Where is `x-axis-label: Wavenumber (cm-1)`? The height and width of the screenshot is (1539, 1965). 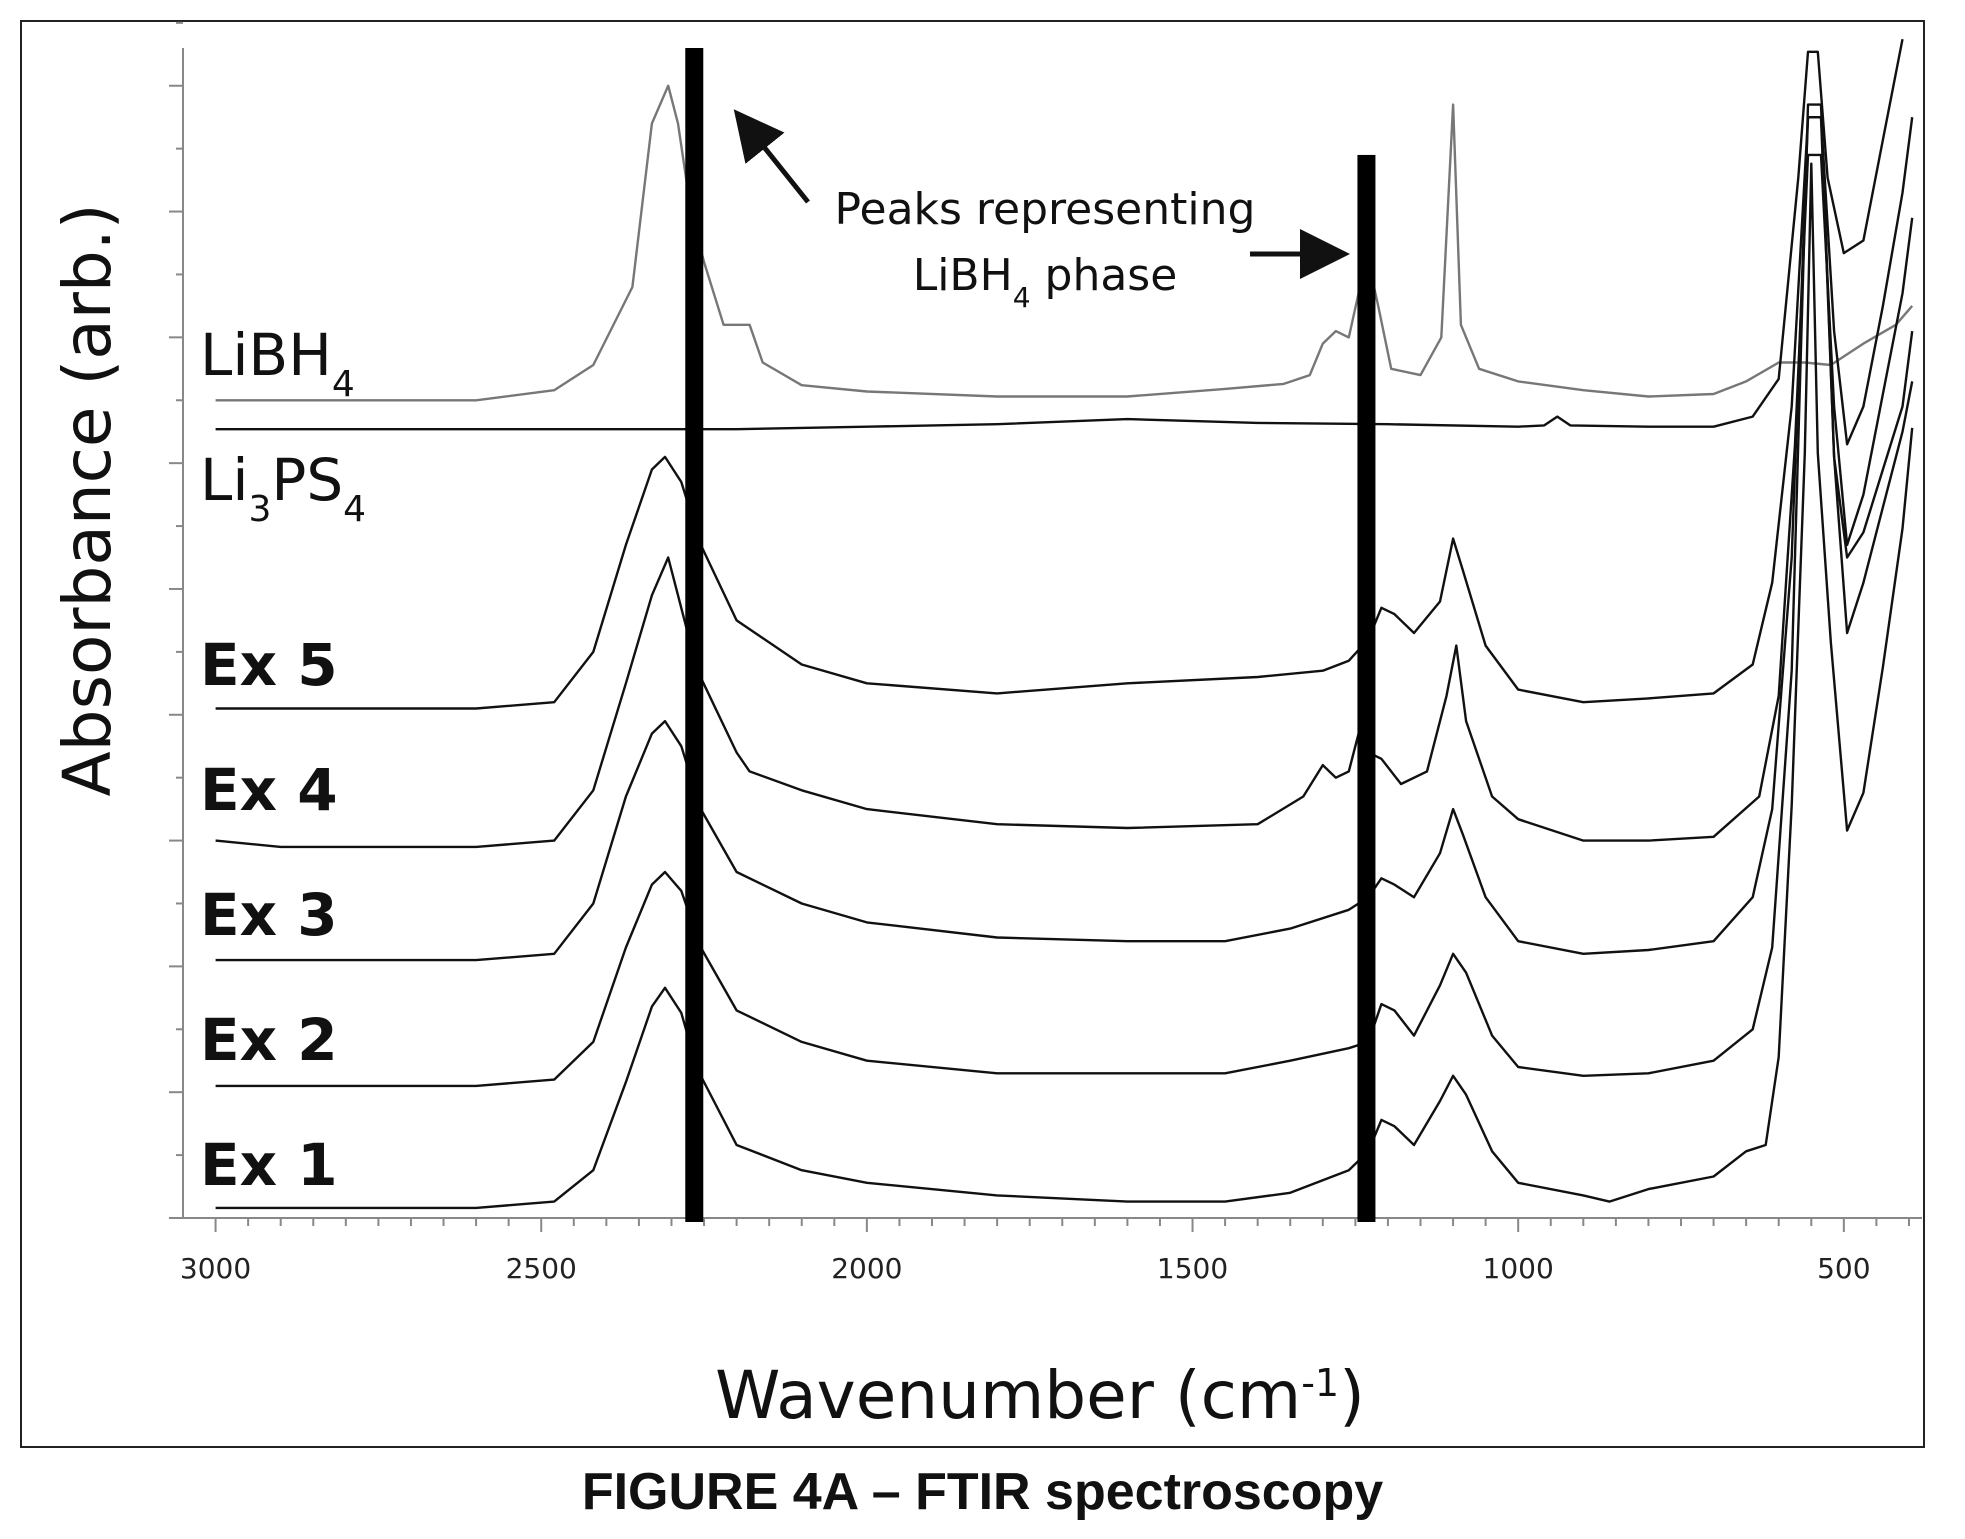 x-axis-label: Wavenumber (cm-1) is located at coordinates (1040, 1395).